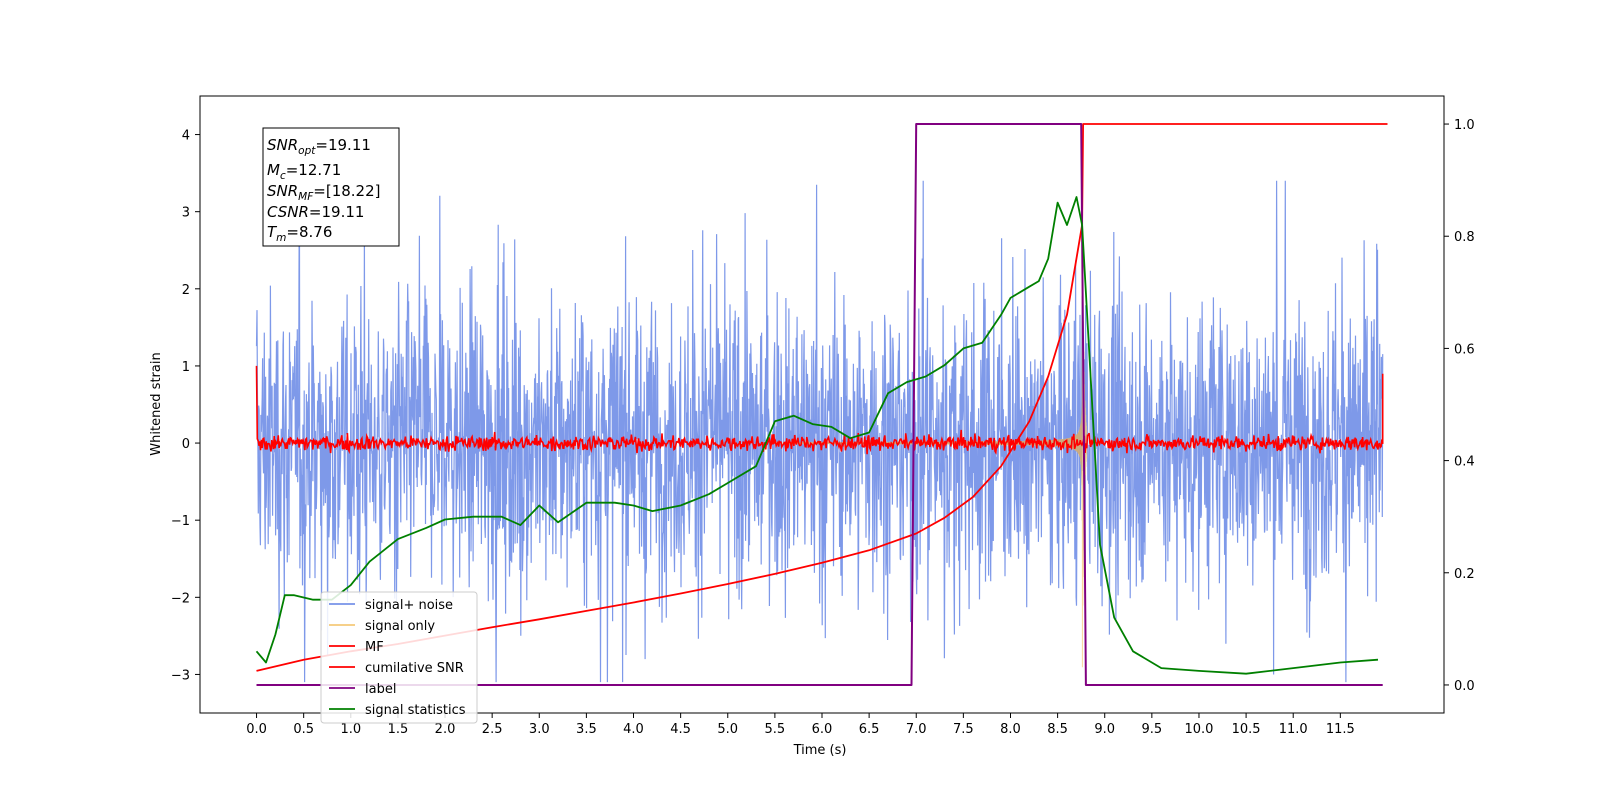  Describe the element at coordinates (315, 212) in the screenshot. I see `annotation-csnr: CSNR=19.11` at that location.